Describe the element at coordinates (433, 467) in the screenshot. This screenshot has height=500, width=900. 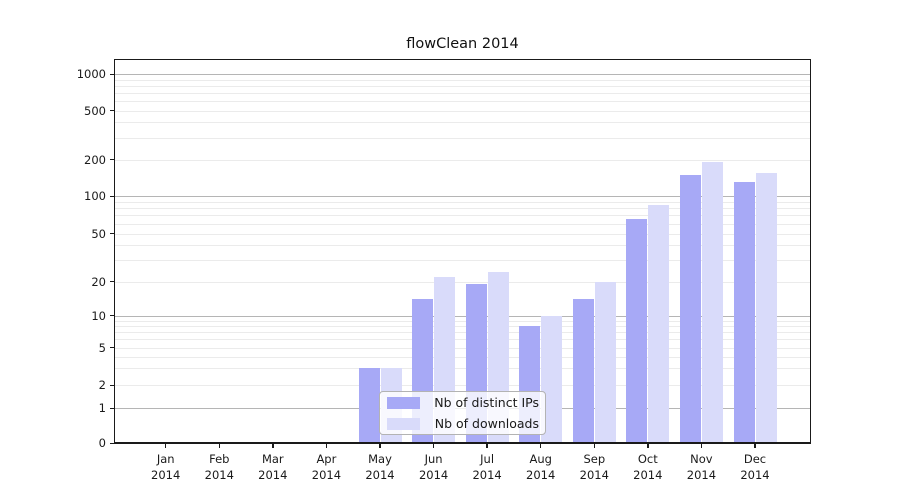
I see `x-tick-label: Jun 2014` at that location.